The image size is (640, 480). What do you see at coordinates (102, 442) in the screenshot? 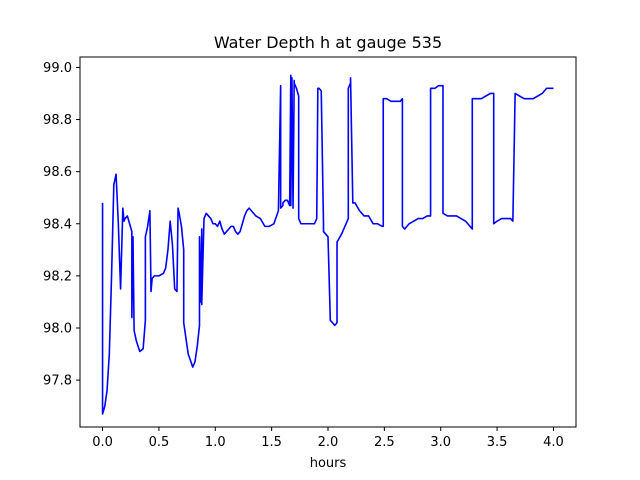
I see `x-tick-label: 0.0` at bounding box center [102, 442].